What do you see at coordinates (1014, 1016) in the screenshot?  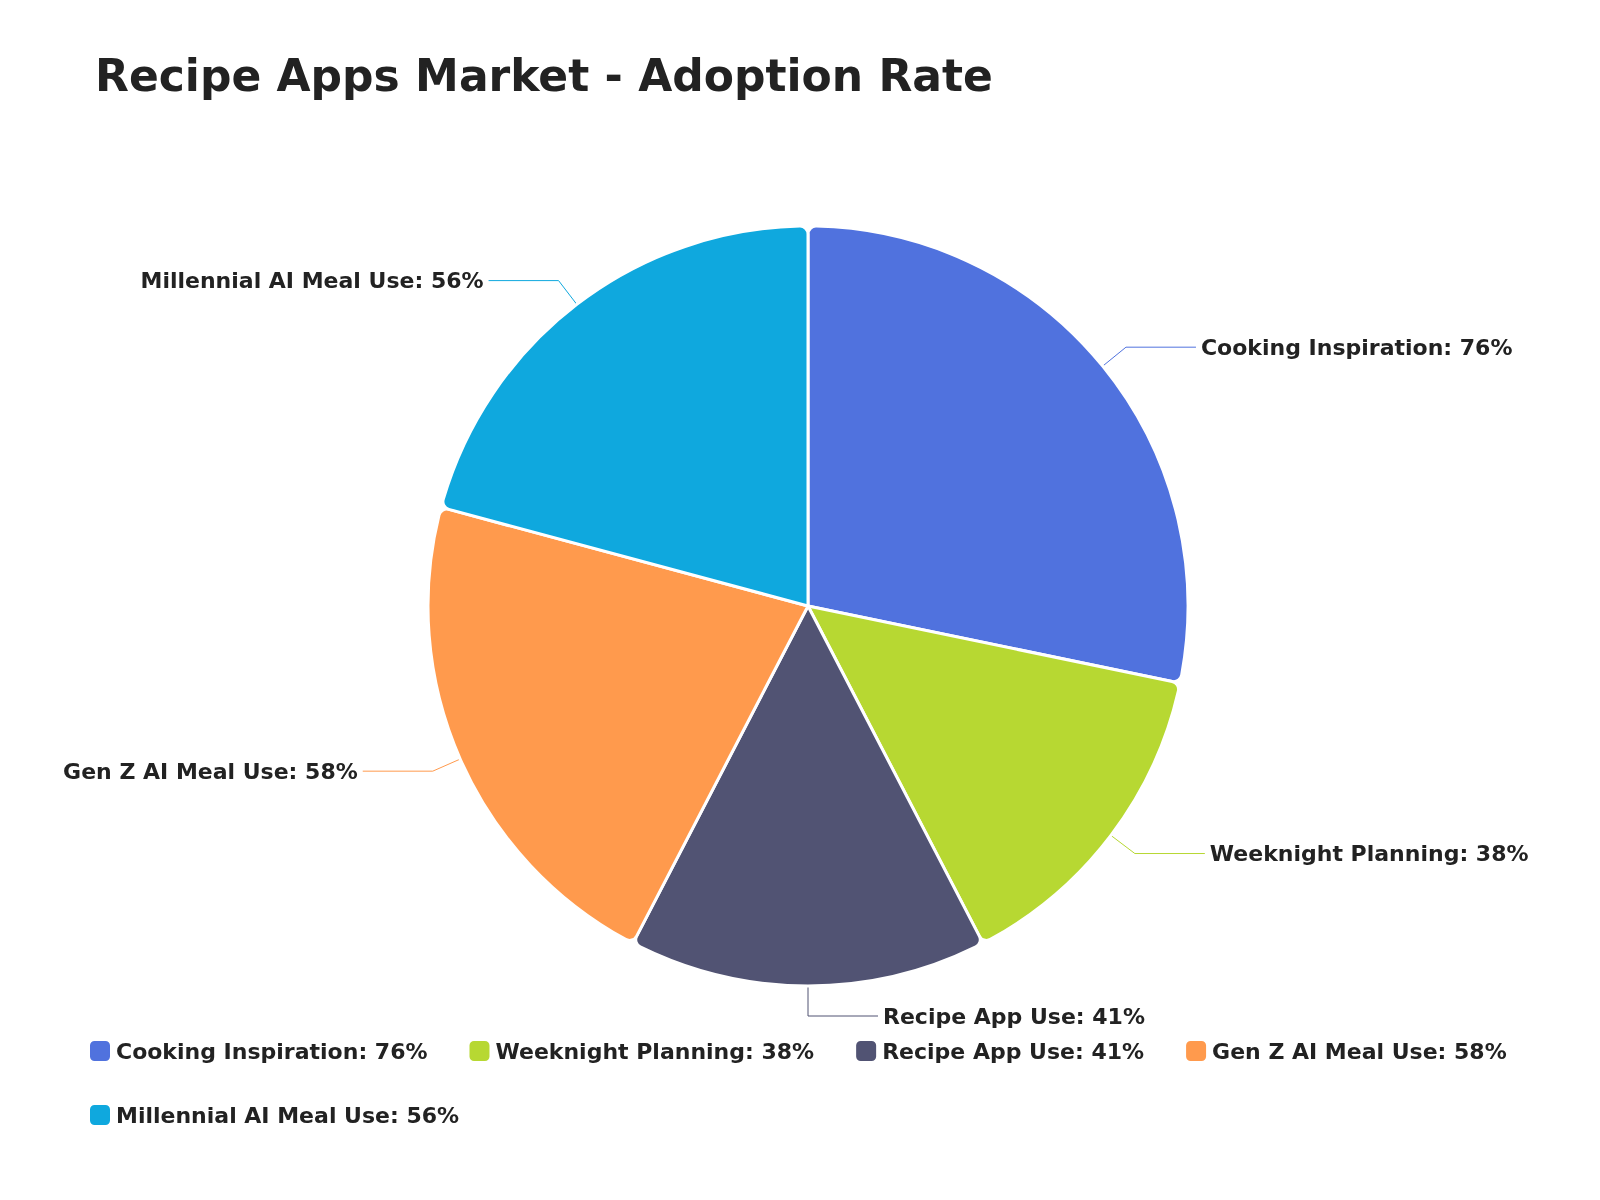 I see `slice-label: Recipe App Use: 41%` at bounding box center [1014, 1016].